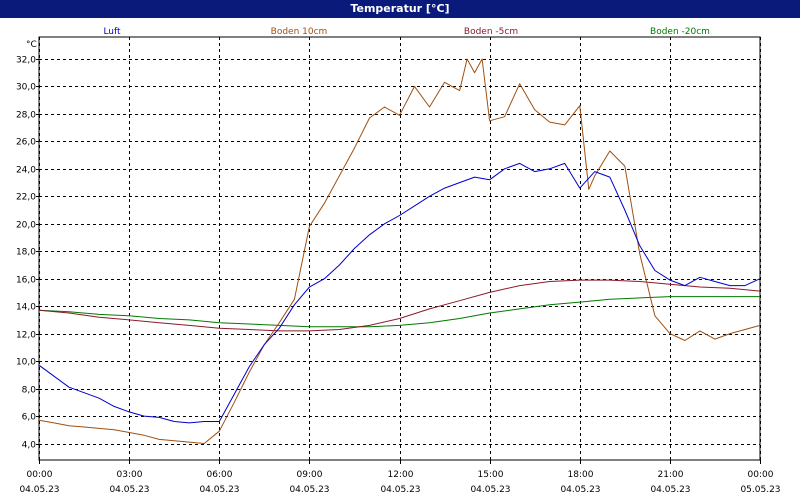 This screenshot has height=500, width=800. What do you see at coordinates (130, 475) in the screenshot?
I see `x-tick-time-label: 03:00` at bounding box center [130, 475].